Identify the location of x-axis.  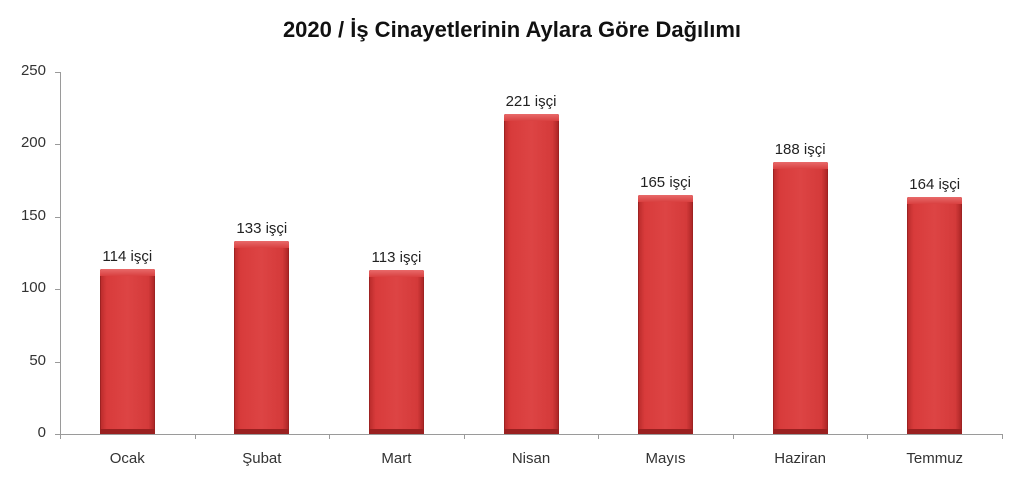
(531, 434).